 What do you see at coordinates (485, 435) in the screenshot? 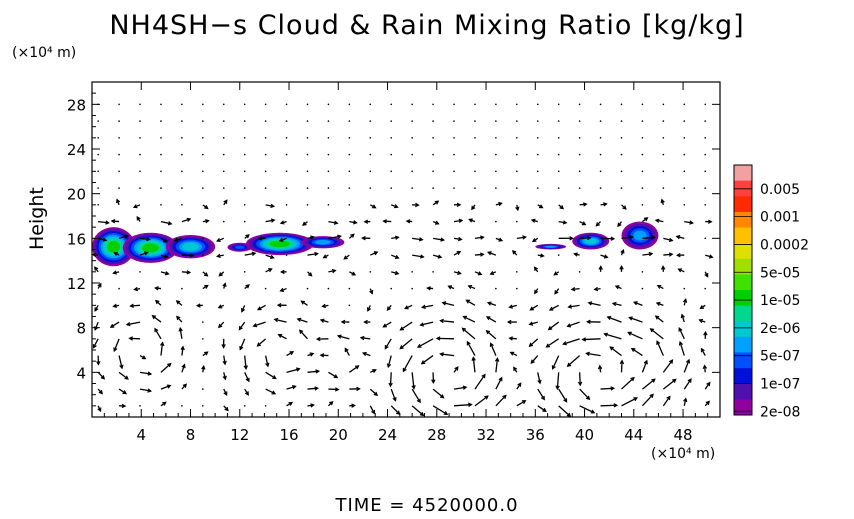
I see `x-tick-label: 32` at bounding box center [485, 435].